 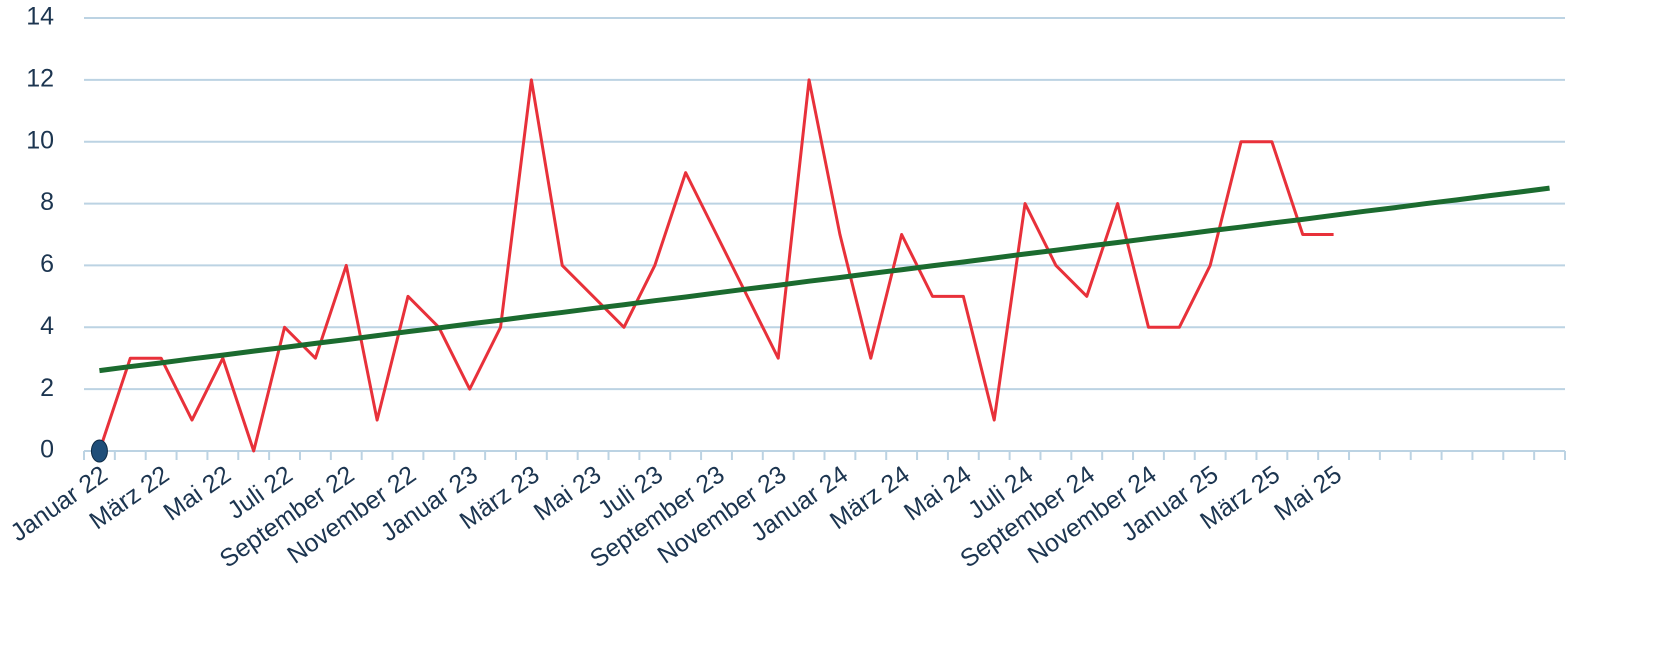 I want to click on y-tick-label: 10, so click(x=40, y=140).